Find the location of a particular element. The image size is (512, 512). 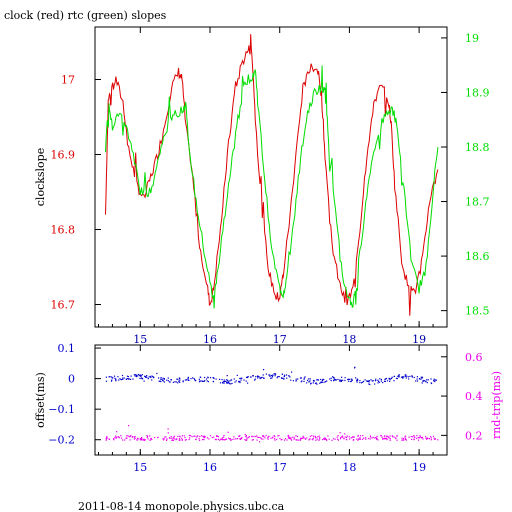

x-tick-label: 18 is located at coordinates (349, 339).